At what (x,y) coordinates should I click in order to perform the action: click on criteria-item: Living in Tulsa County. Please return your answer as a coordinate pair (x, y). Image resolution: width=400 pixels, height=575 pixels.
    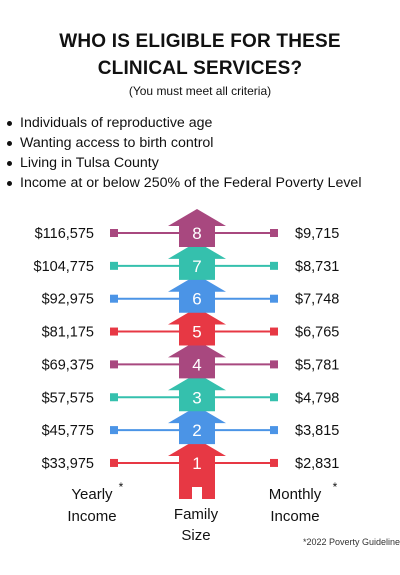
    Looking at the image, I should click on (183, 163).